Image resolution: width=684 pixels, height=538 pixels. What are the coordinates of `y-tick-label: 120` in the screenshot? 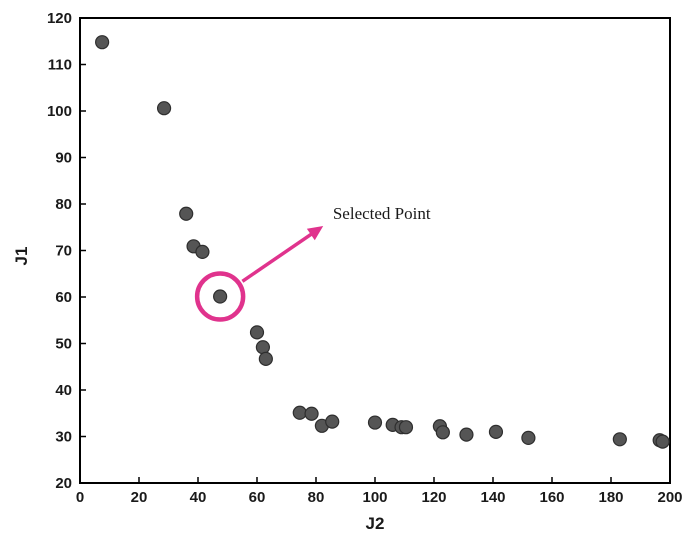 It's located at (59, 18).